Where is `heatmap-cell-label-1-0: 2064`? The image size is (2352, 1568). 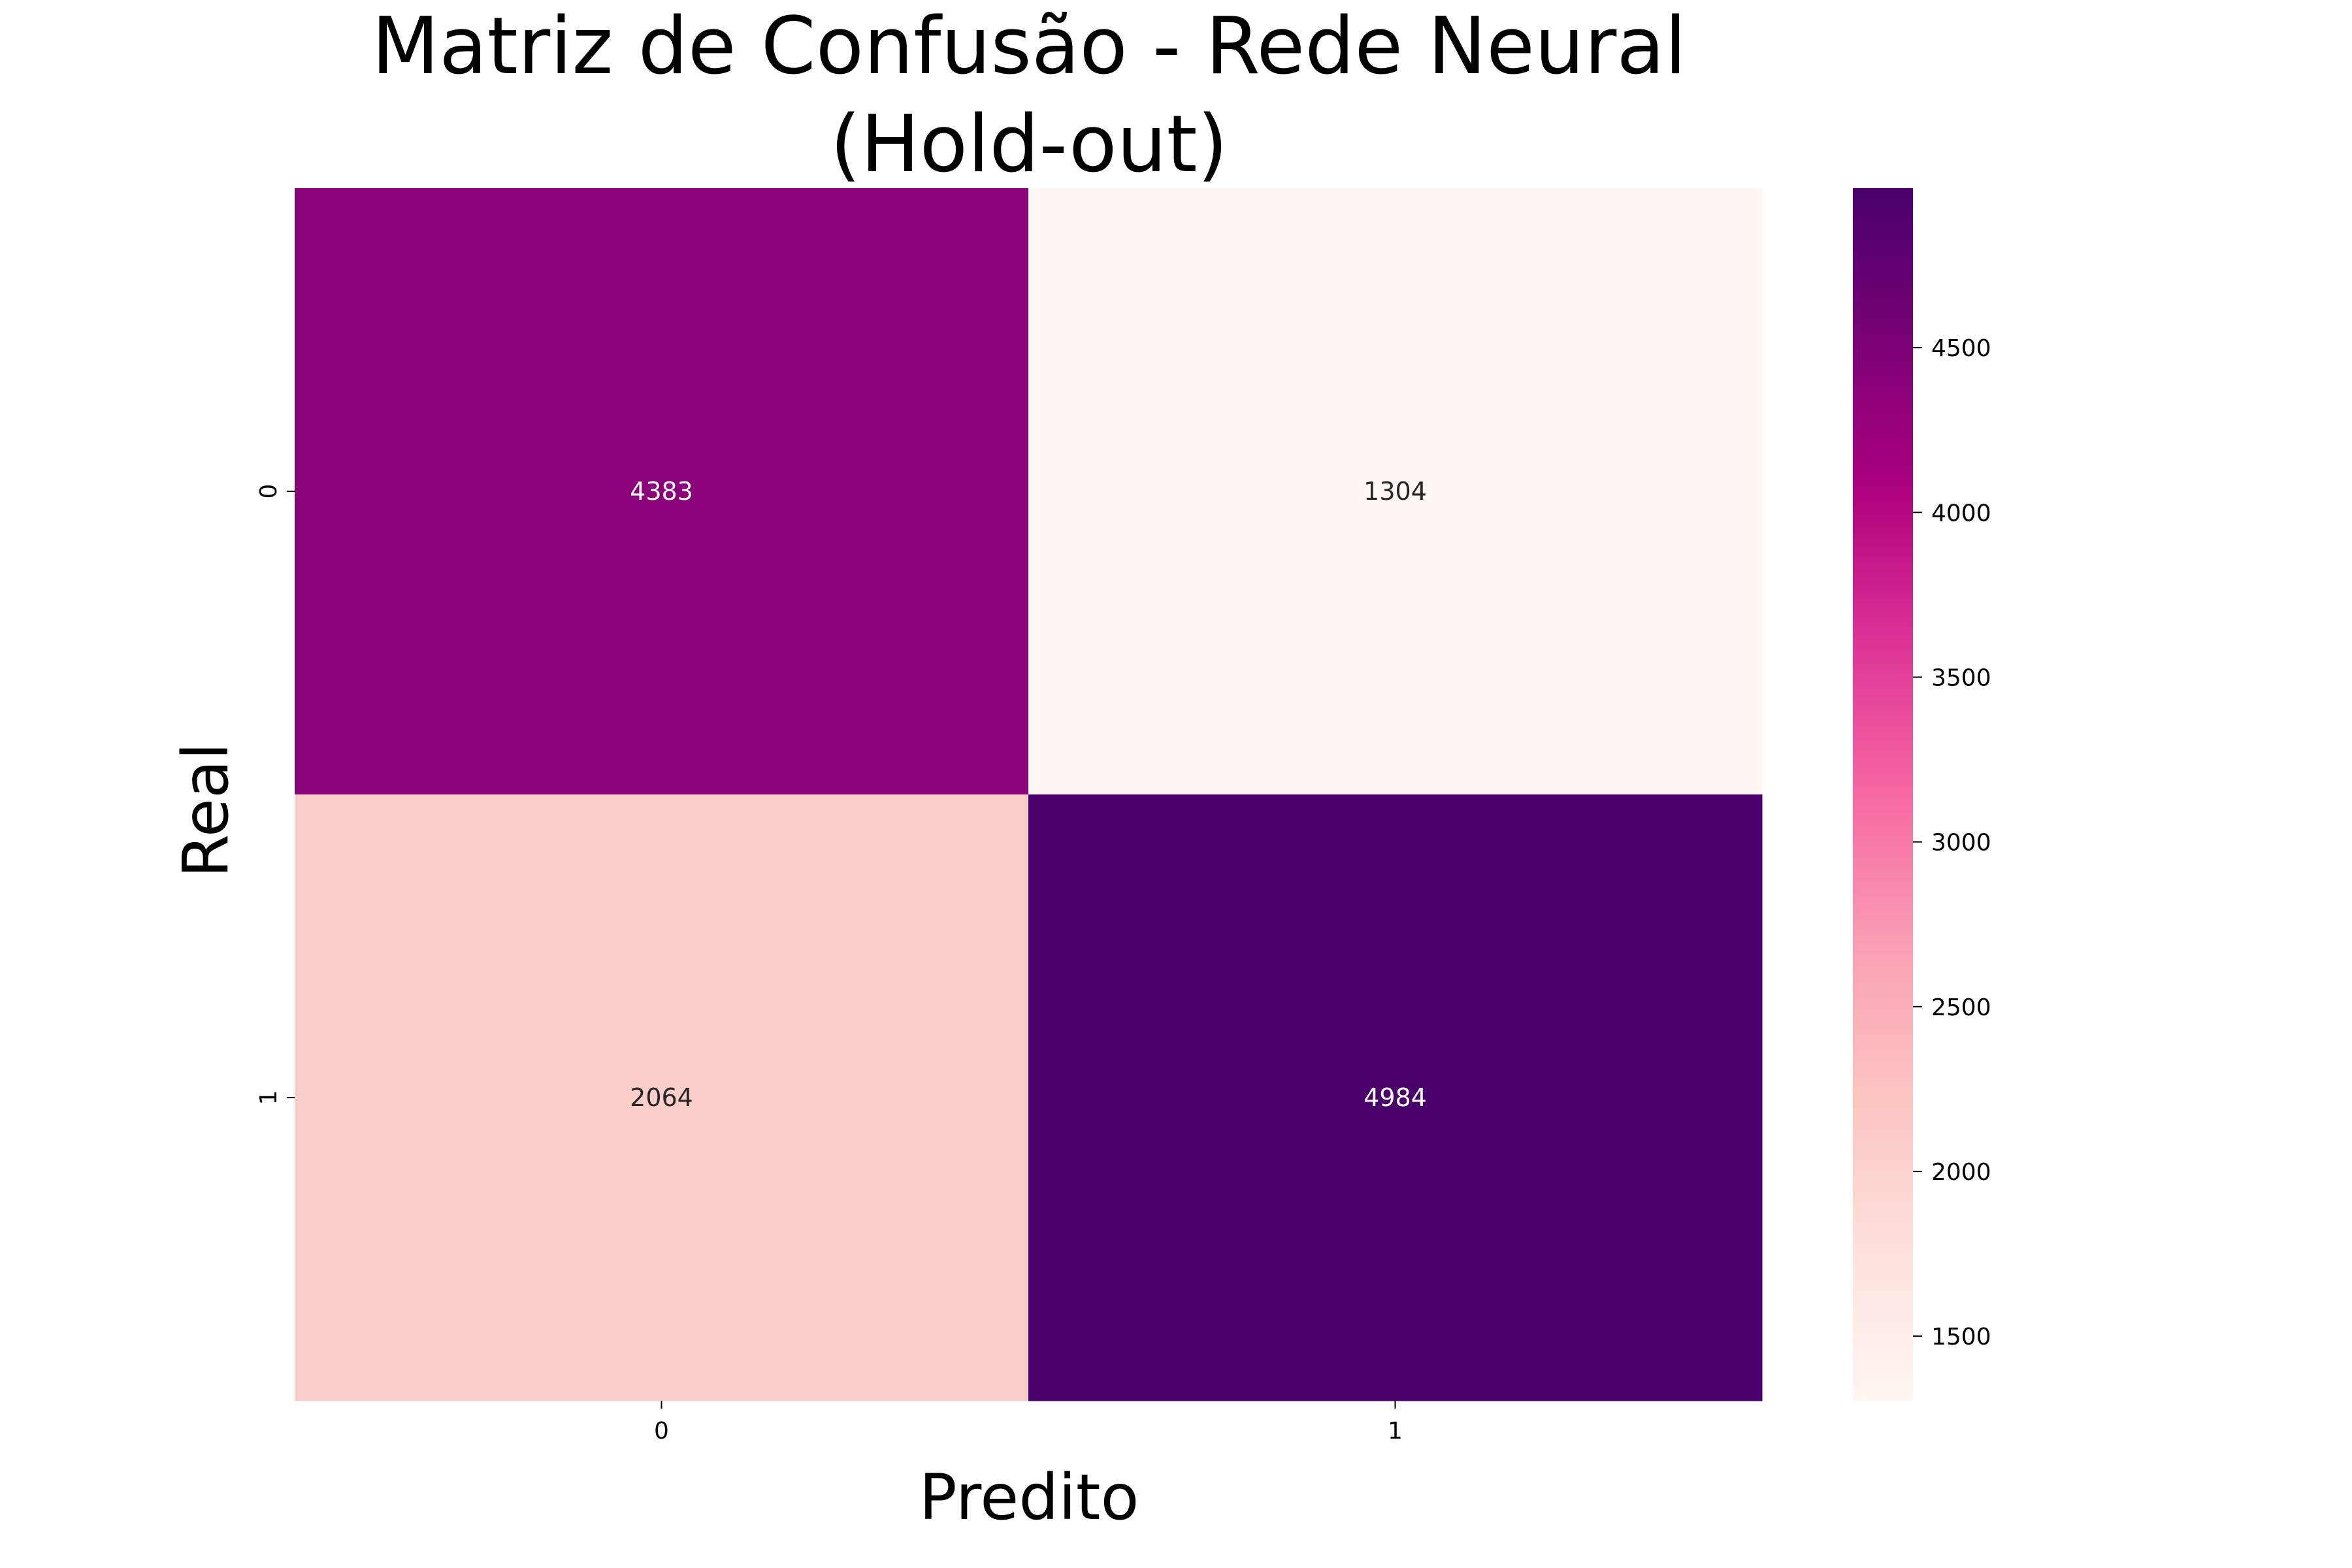
heatmap-cell-label-1-0: 2064 is located at coordinates (661, 1097).